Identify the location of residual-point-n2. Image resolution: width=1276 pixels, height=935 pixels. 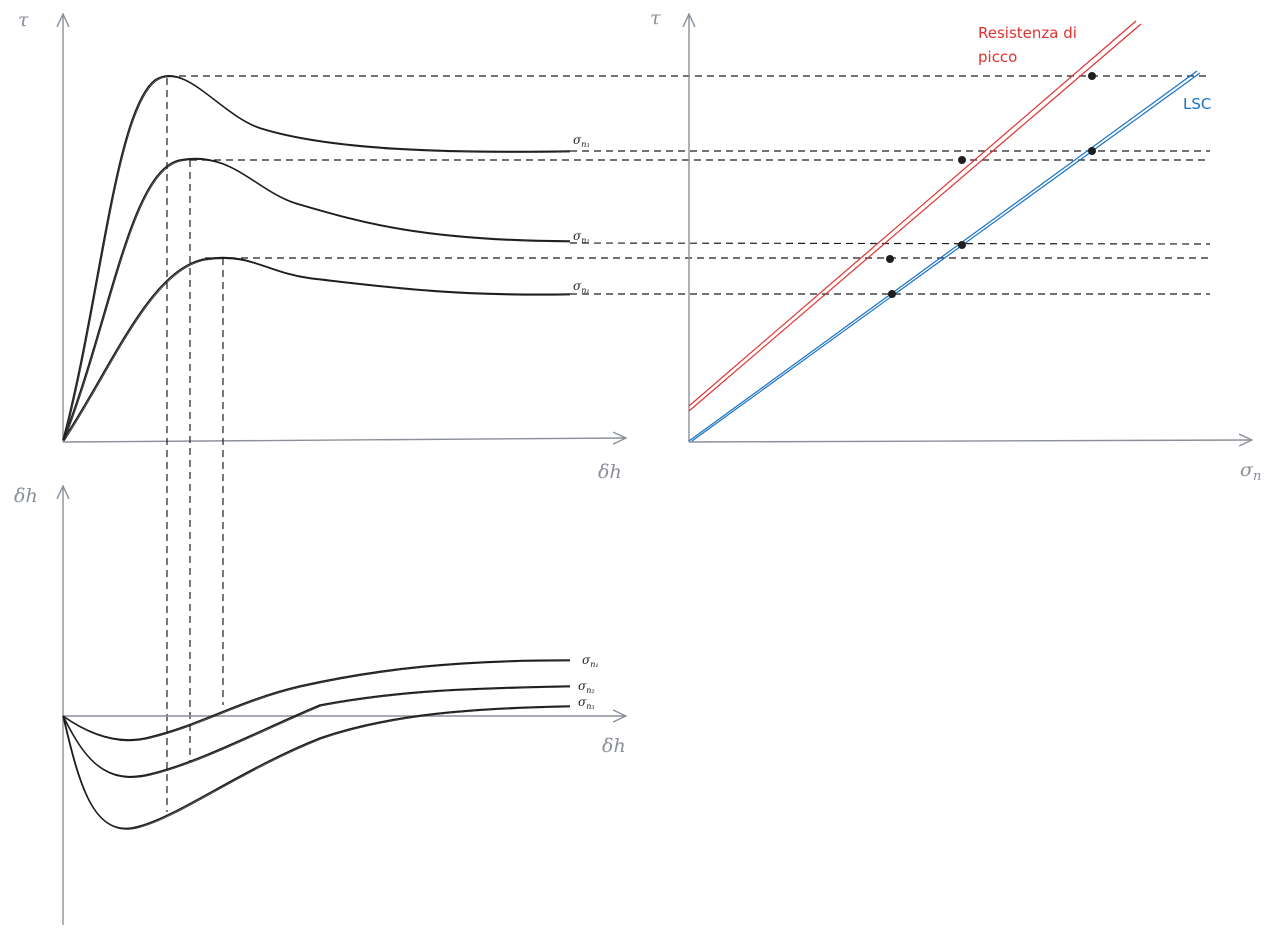
(962, 245).